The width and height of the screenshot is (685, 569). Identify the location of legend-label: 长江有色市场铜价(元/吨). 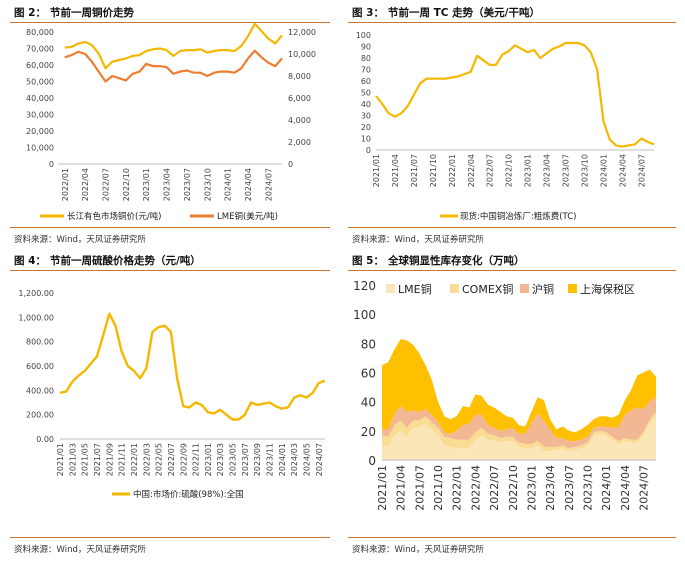
(114, 216).